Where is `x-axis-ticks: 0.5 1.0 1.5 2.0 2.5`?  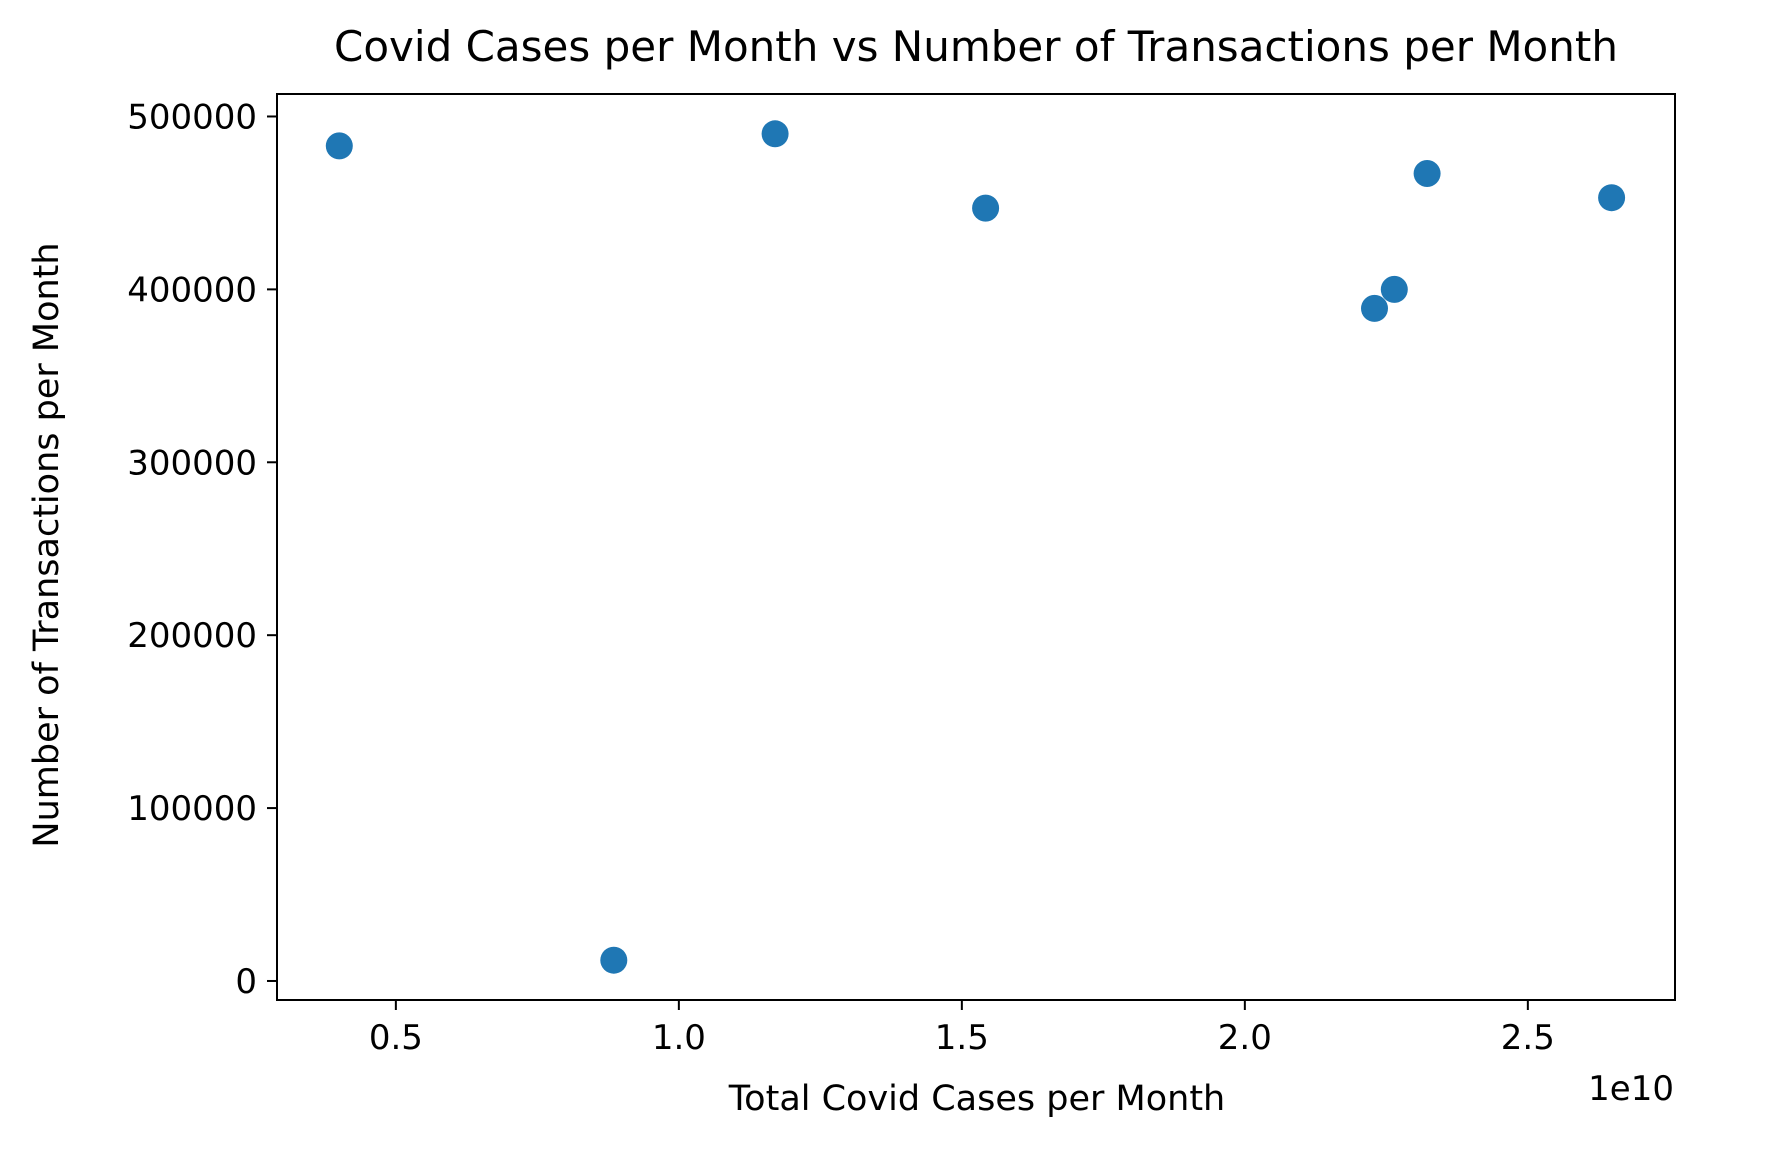 x-axis-ticks: 0.5 1.0 1.5 2.0 2.5 is located at coordinates (962, 1029).